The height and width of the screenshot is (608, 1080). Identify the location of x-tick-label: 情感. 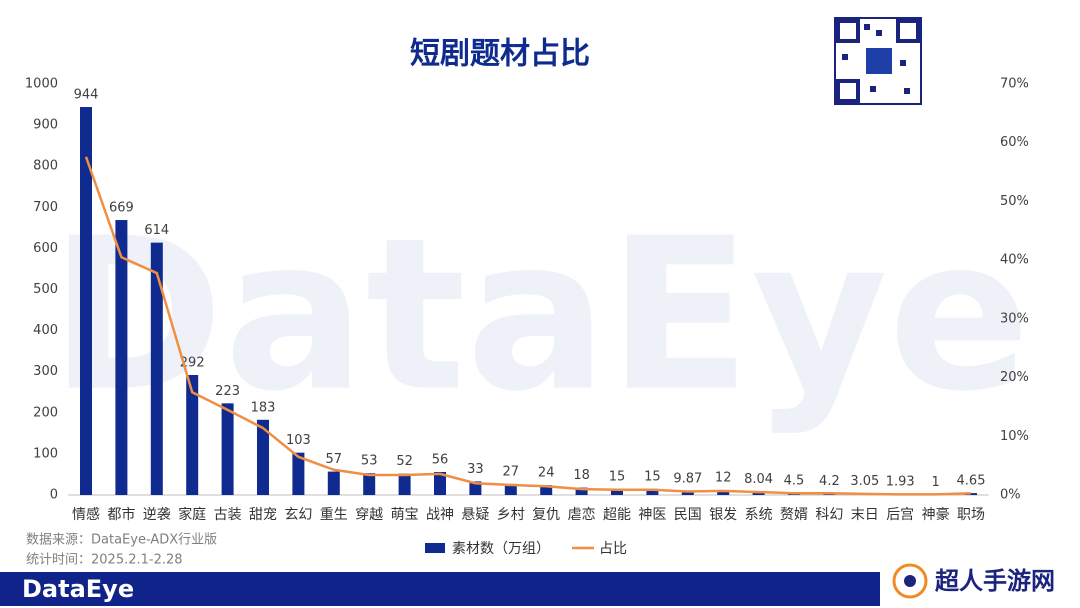
(86, 514).